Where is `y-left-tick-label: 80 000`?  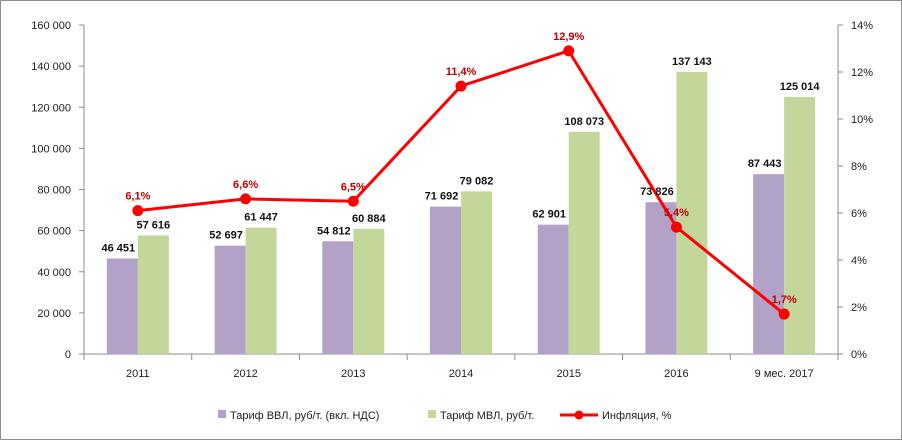 y-left-tick-label: 80 000 is located at coordinates (54, 191).